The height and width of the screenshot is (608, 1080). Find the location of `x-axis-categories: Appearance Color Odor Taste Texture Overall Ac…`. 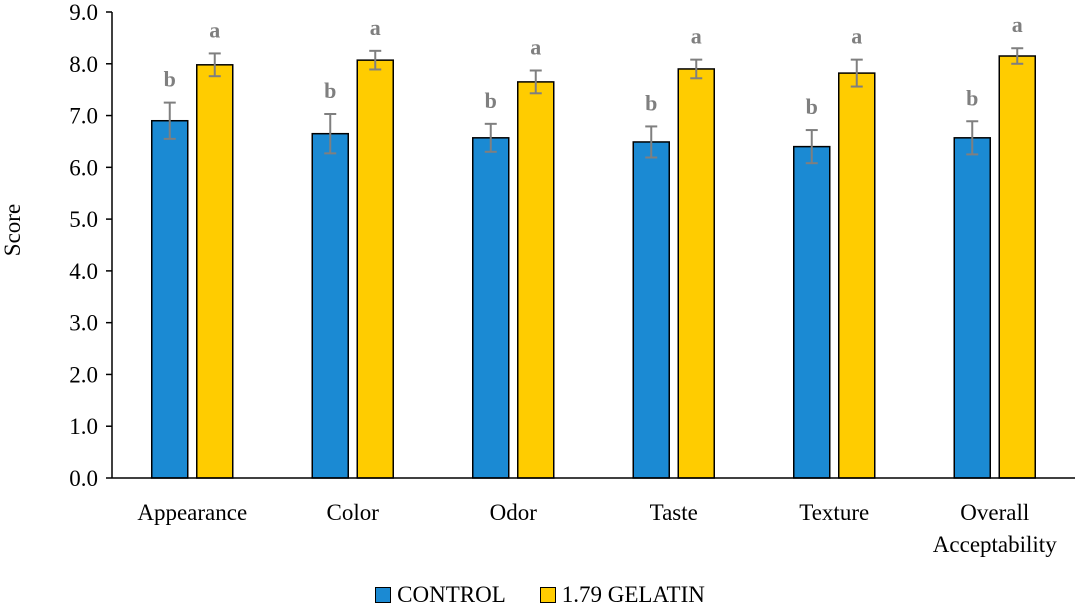

x-axis-categories: Appearance Color Odor Taste Texture Overall Ac… is located at coordinates (597, 528).